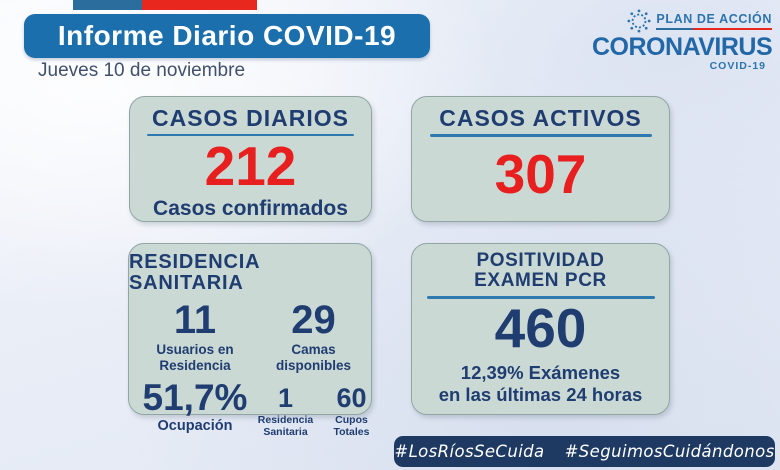 This screenshot has width=780, height=470. I want to click on logo-top-row: PLAN DE ACCIÓN, so click(682, 21).